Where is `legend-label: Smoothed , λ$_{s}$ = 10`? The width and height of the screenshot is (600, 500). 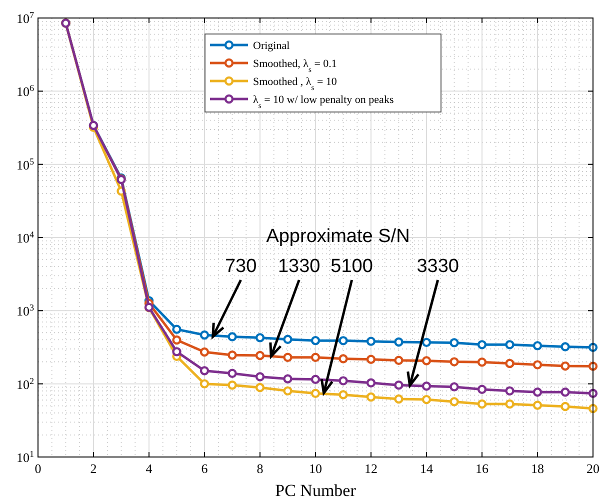
legend-label: Smoothed , λ$_{s}$ = 10 is located at coordinates (295, 84).